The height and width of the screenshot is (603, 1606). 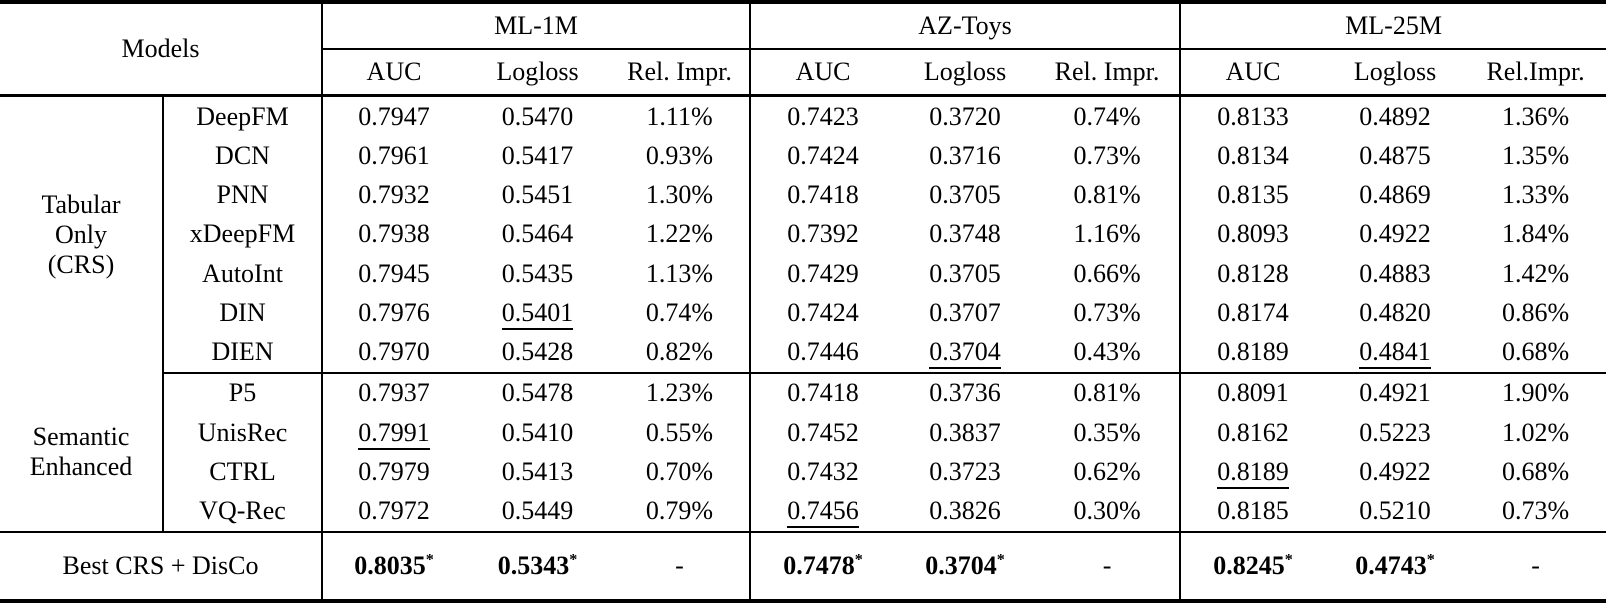 I want to click on metric-value: 1.33%, so click(x=1535, y=195).